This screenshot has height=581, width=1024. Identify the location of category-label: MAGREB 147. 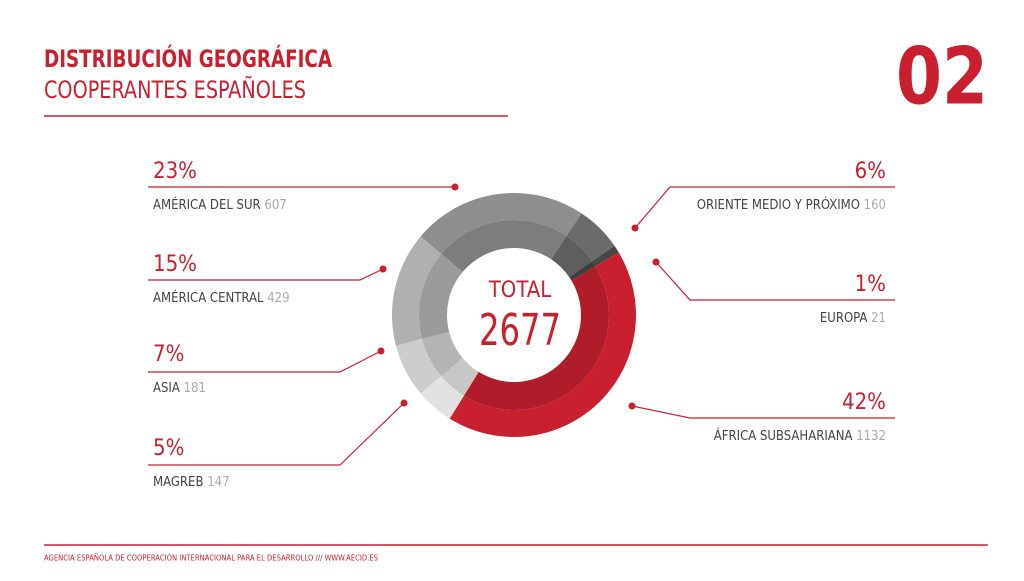
(191, 482).